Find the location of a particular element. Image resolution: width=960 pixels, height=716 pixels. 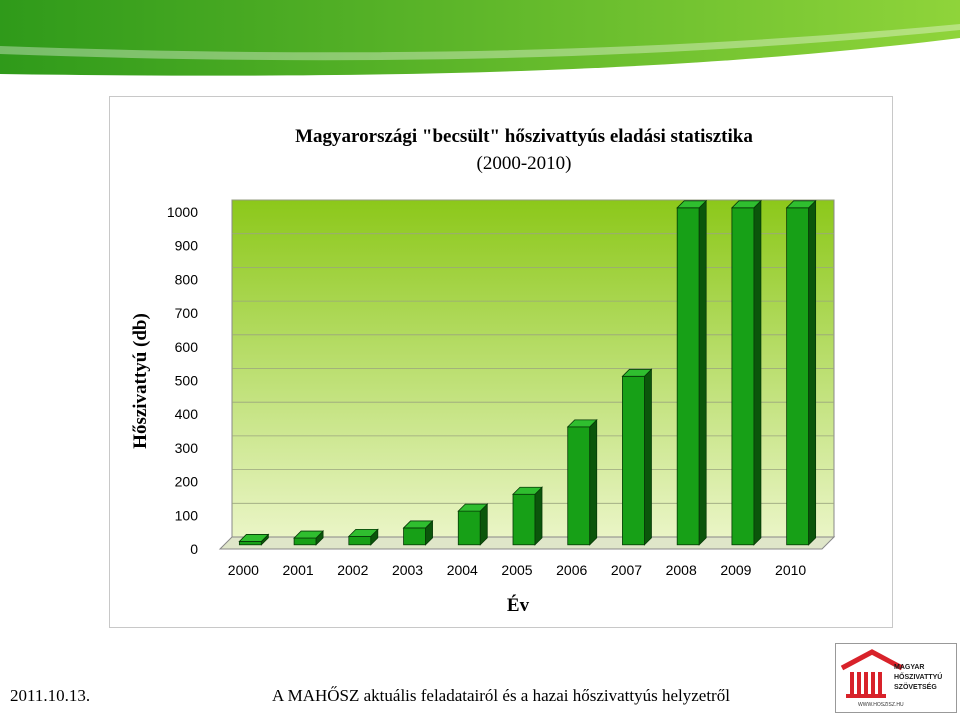

x-tick-label: 2008 is located at coordinates (681, 570).